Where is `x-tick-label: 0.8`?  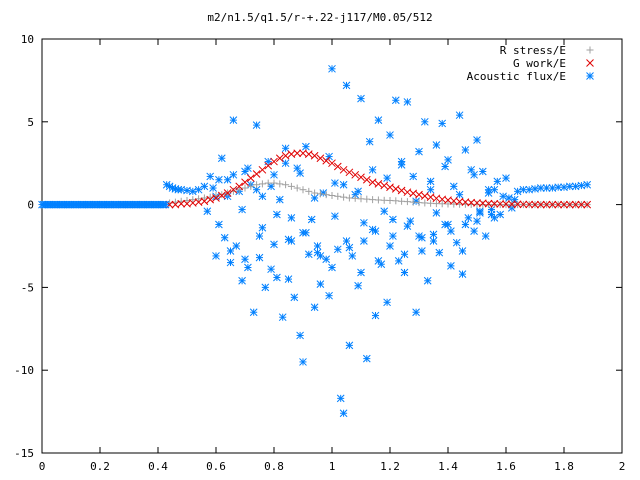
x-tick-label: 0.8 is located at coordinates (274, 466).